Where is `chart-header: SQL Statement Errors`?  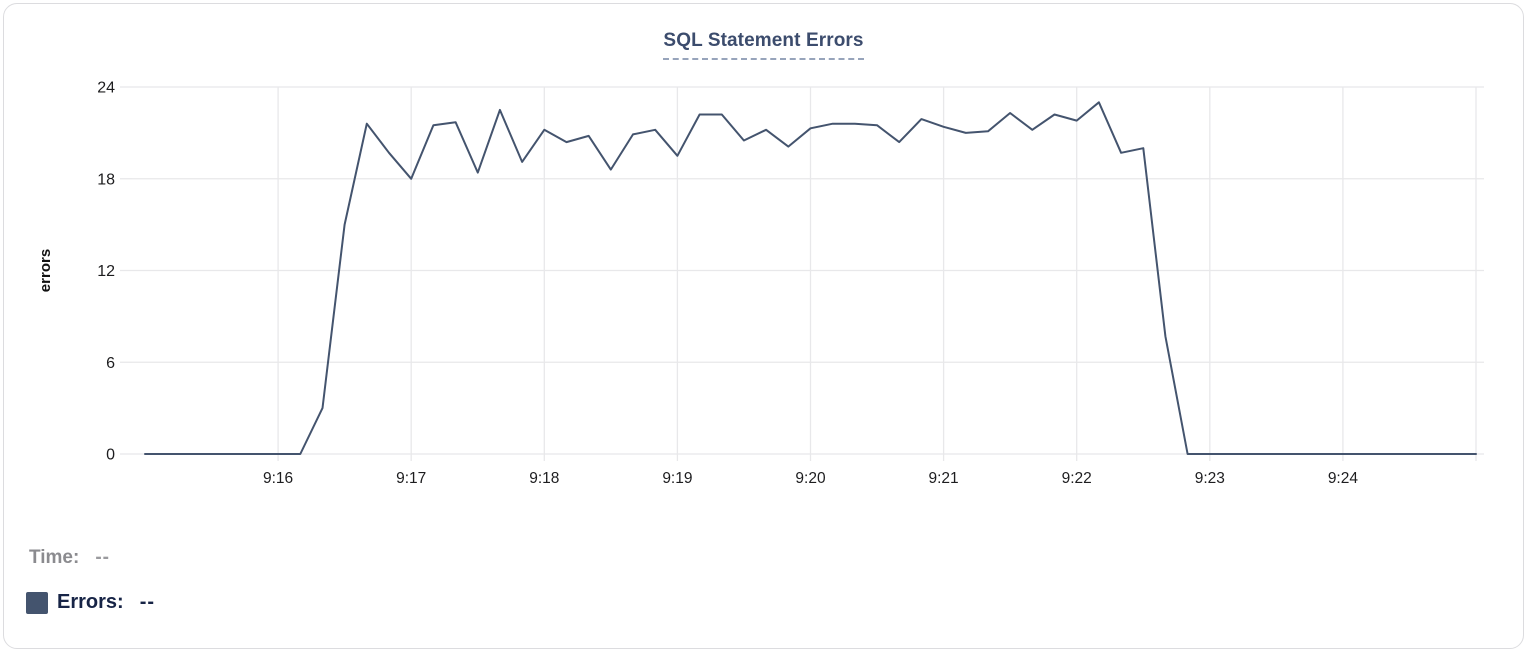
chart-header: SQL Statement Errors is located at coordinates (763, 45).